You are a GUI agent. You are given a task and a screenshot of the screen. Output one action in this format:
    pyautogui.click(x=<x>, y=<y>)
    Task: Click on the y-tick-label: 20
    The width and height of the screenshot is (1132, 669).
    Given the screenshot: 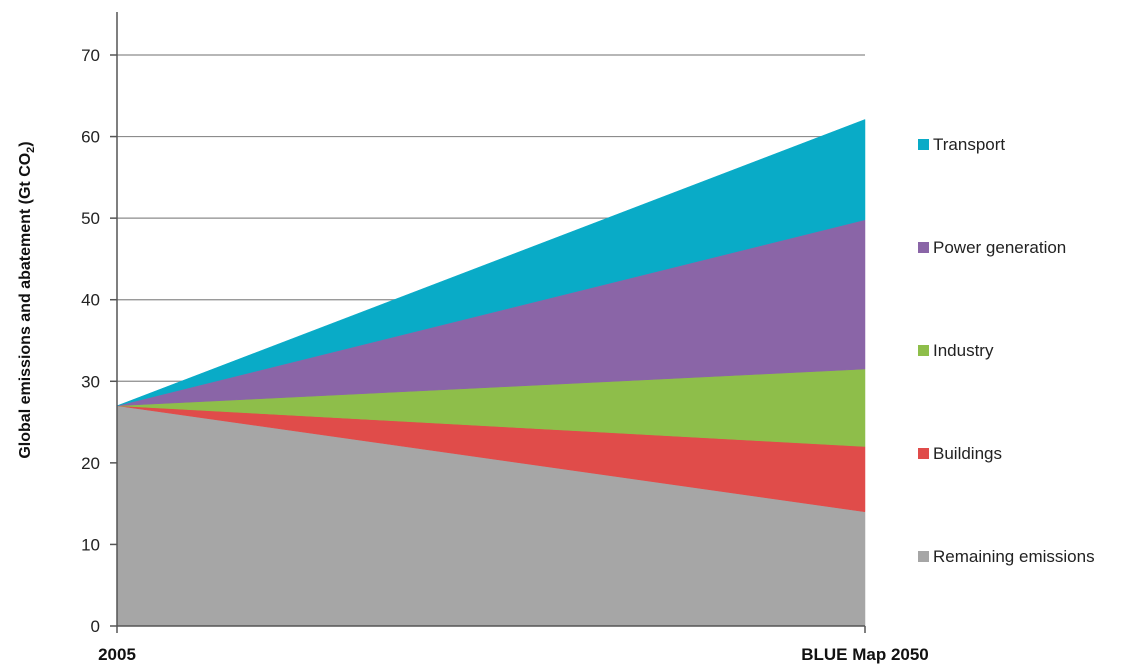 What is the action you would take?
    pyautogui.click(x=90, y=463)
    